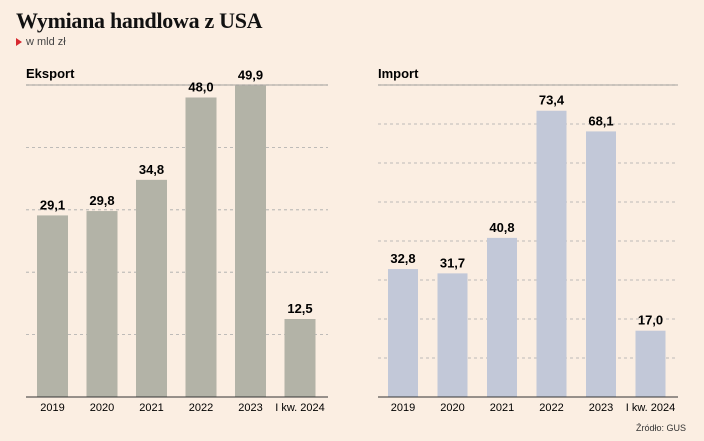 Image resolution: width=704 pixels, height=441 pixels. What do you see at coordinates (601, 408) in the screenshot?
I see `import-category-label: 2023` at bounding box center [601, 408].